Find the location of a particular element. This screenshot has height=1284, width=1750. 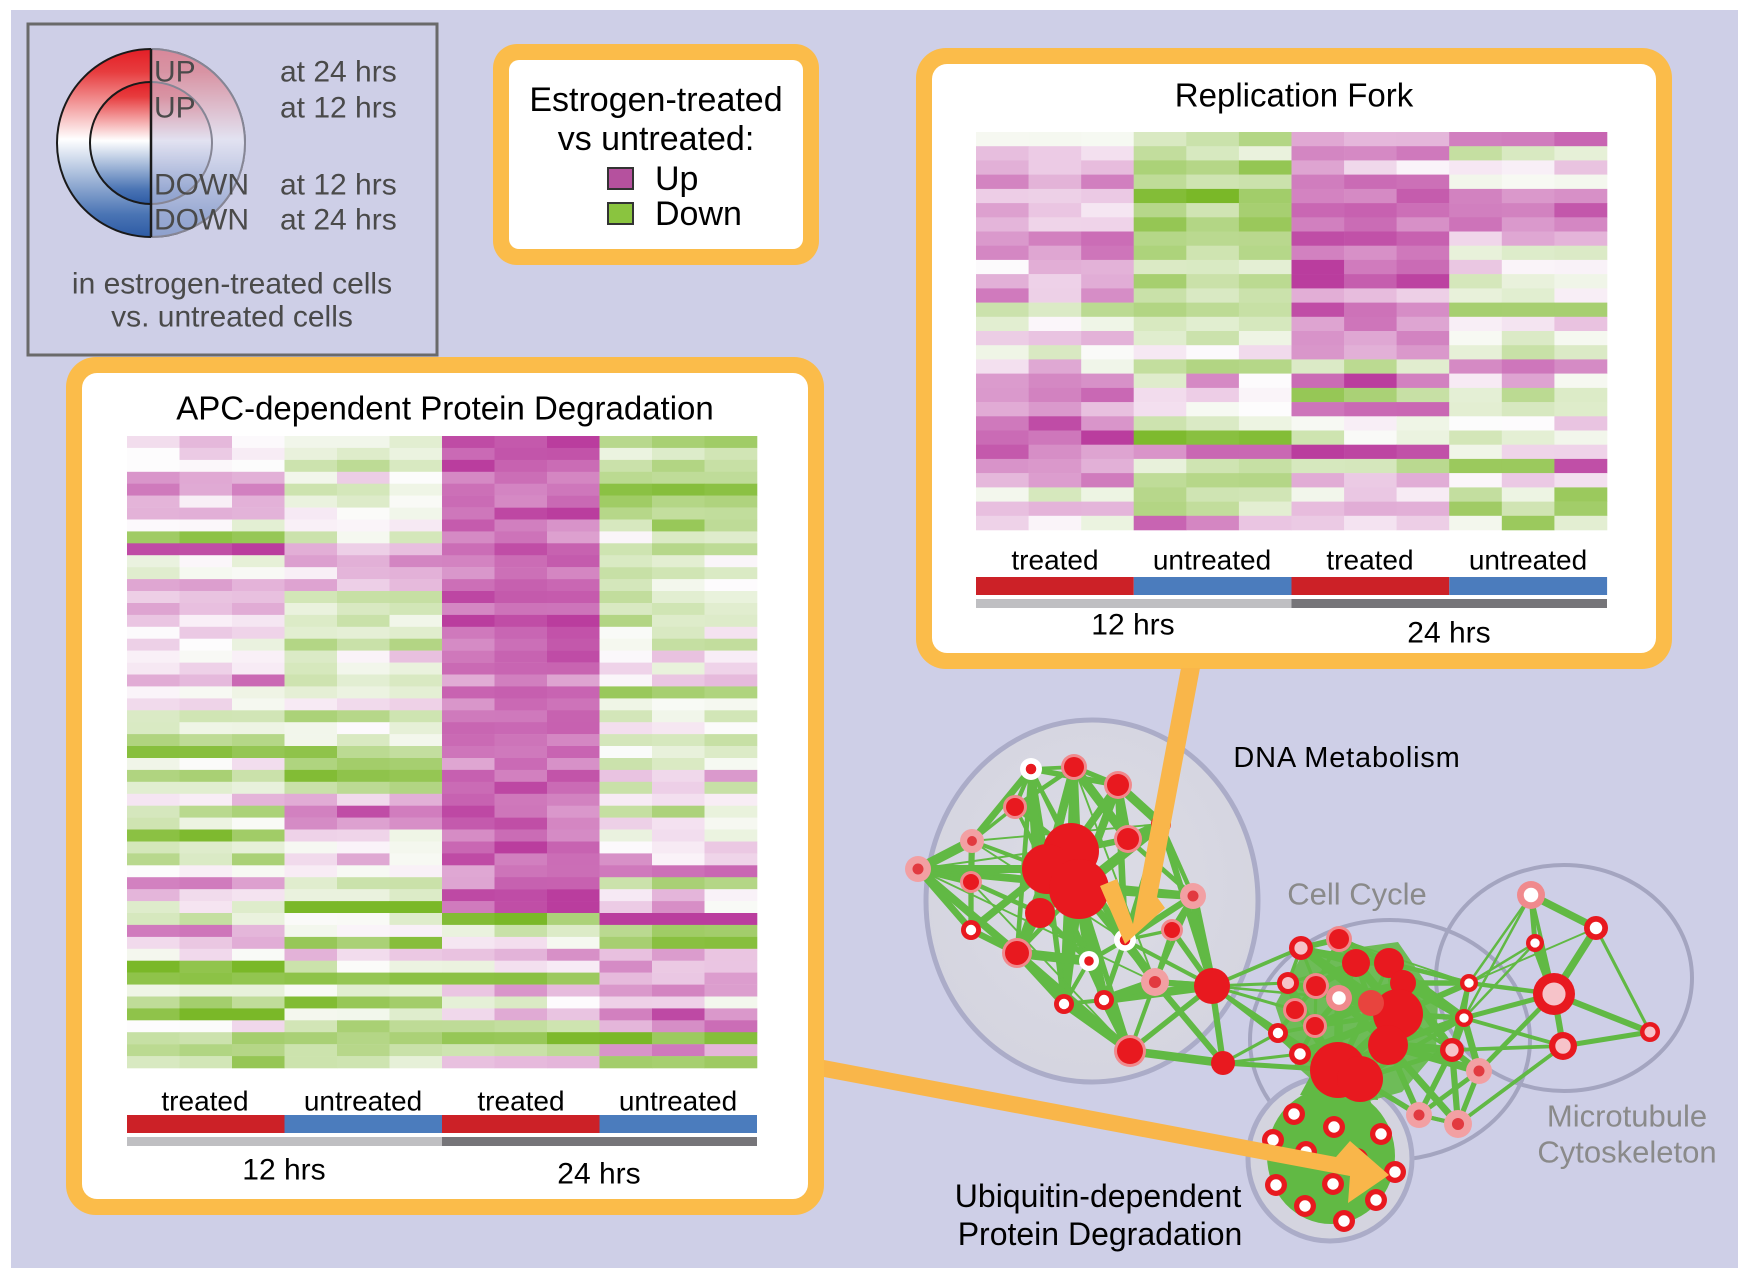

svg-text: vs. untreated cells is located at coordinates (232, 317).